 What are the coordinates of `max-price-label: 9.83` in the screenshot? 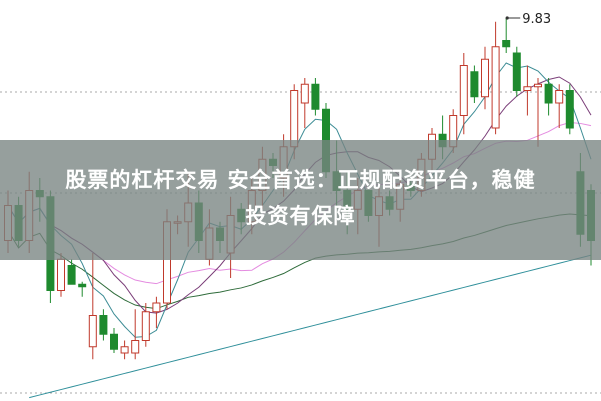 It's located at (536, 19).